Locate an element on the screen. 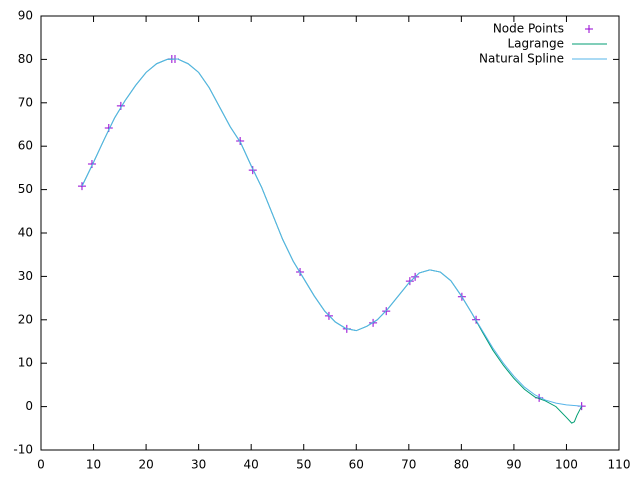 This screenshot has width=640, height=480. x-tick-label: 110 is located at coordinates (619, 465).